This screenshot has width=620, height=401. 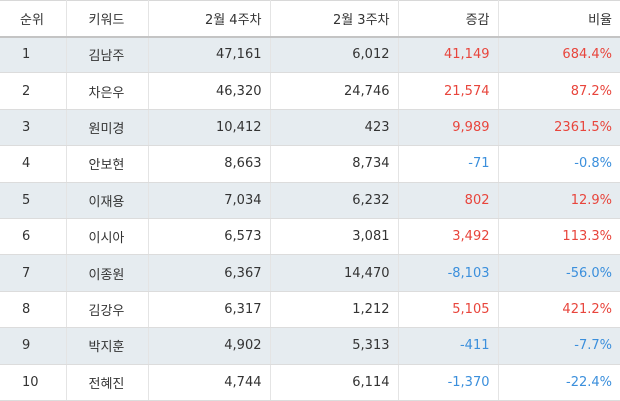 I want to click on cell-keyword: 차은우, so click(x=107, y=91).